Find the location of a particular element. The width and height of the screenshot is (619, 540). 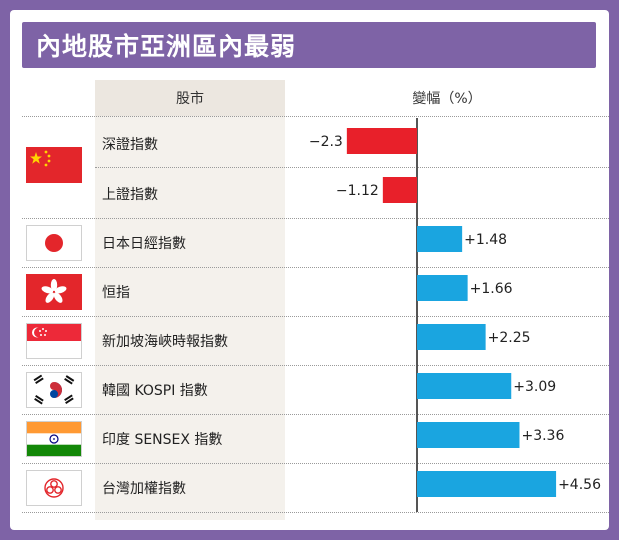

bar-value-label-6: +3.36 is located at coordinates (542, 436).